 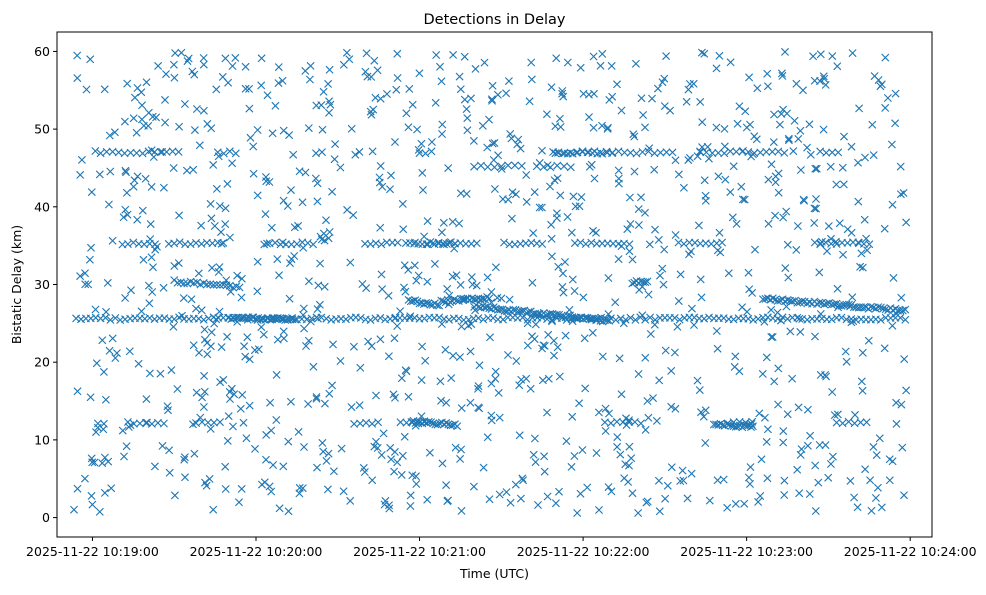 I want to click on x-tick-label: 2025-11-22 10:20:00, so click(x=256, y=551).